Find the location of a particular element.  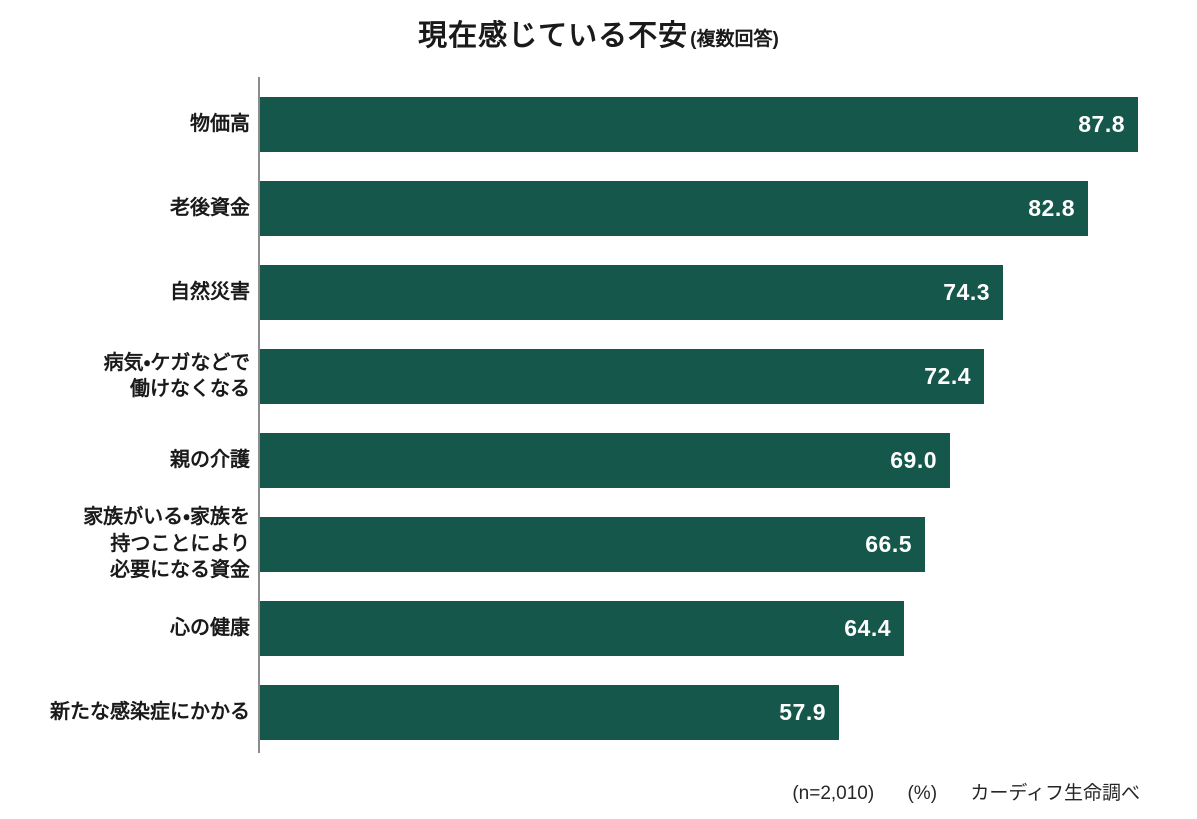

bar-track: 64.4 is located at coordinates (728, 628).